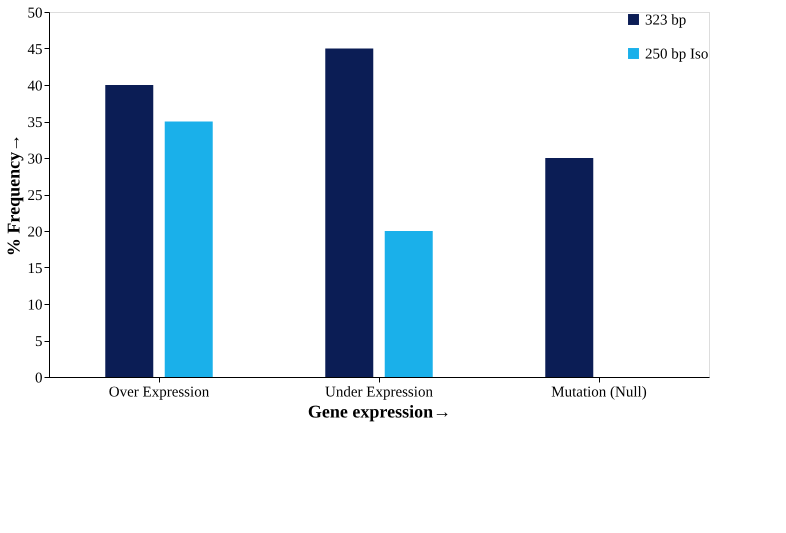 Image resolution: width=786 pixels, height=533 pixels. Describe the element at coordinates (380, 412) in the screenshot. I see `x-axis-title: Gene expression→` at that location.